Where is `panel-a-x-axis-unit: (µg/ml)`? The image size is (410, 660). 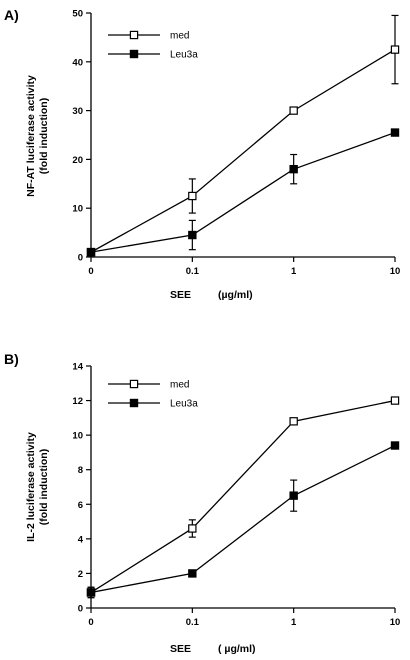 panel-a-x-axis-unit: (µg/ml) is located at coordinates (235, 295).